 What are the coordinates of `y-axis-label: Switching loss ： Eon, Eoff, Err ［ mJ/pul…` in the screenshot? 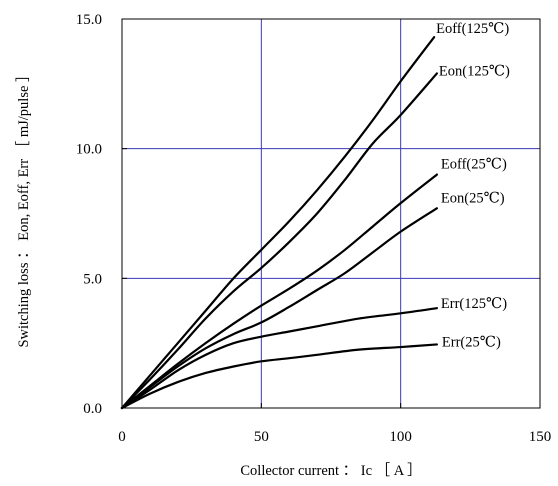 It's located at (23, 207).